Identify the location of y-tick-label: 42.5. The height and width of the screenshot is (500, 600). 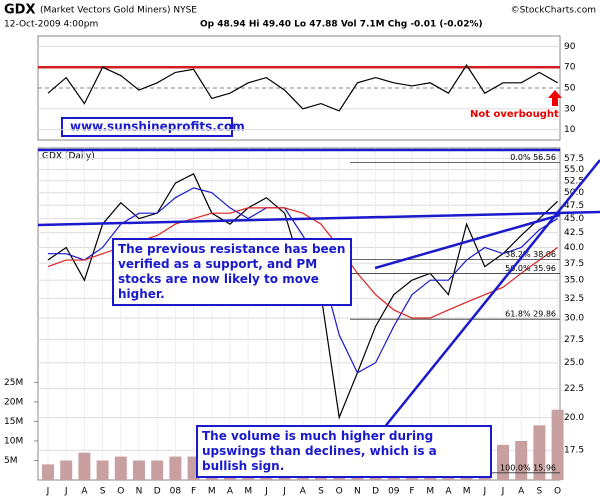
(574, 233).